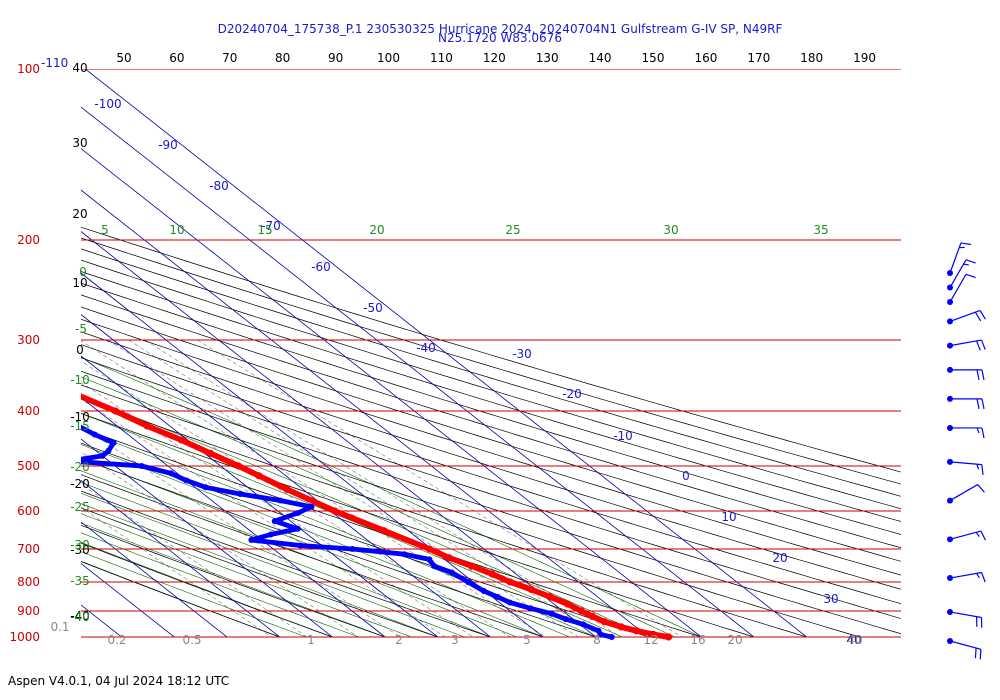 This screenshot has width=1000, height=700. What do you see at coordinates (373, 308) in the screenshot?
I see `isotherm-label: -50` at bounding box center [373, 308].